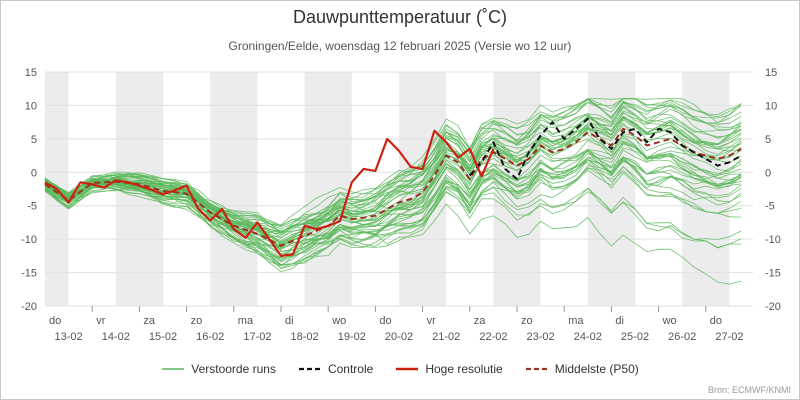 The height and width of the screenshot is (400, 800). Describe the element at coordinates (493, 337) in the screenshot. I see `x-date-label: 22-02` at that location.